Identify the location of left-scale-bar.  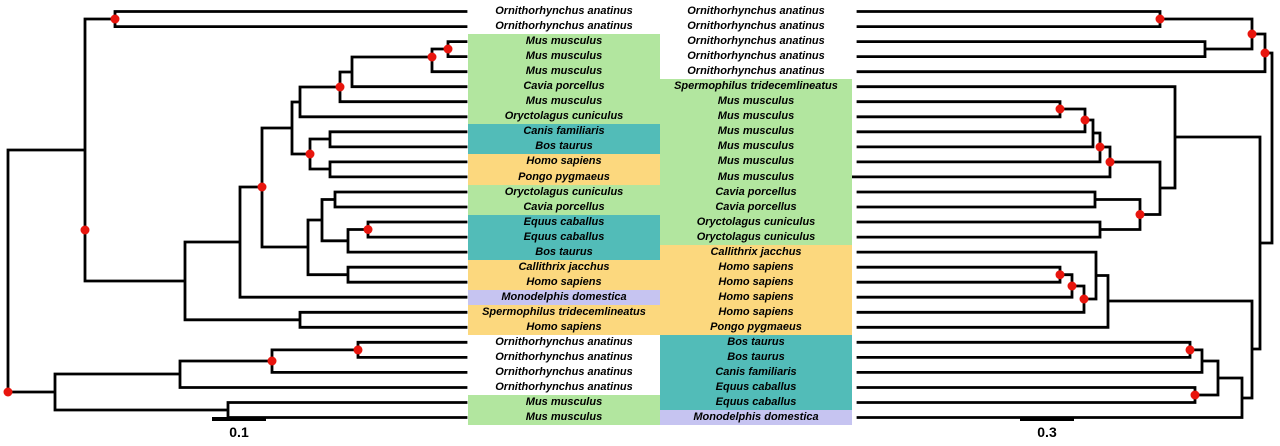
(239, 419).